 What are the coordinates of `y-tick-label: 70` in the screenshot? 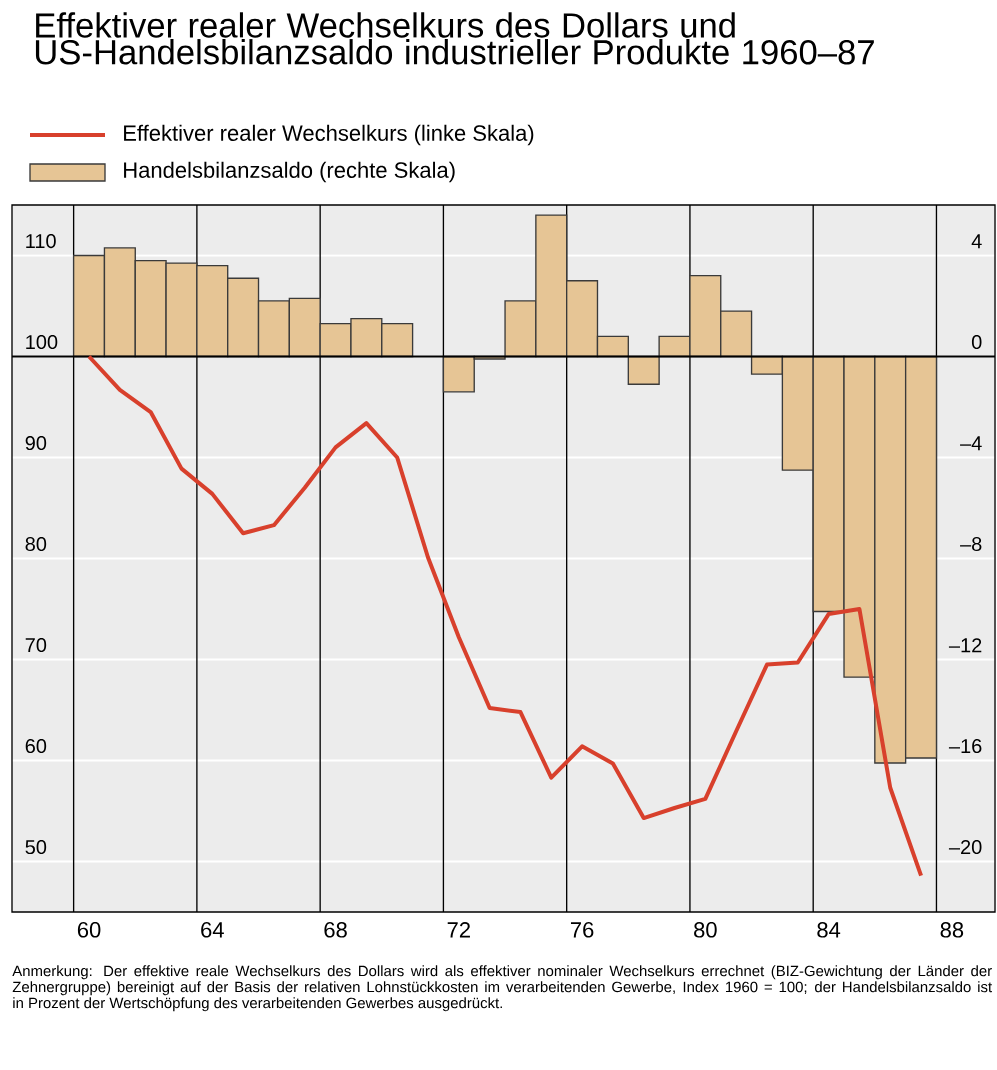 It's located at (36, 645).